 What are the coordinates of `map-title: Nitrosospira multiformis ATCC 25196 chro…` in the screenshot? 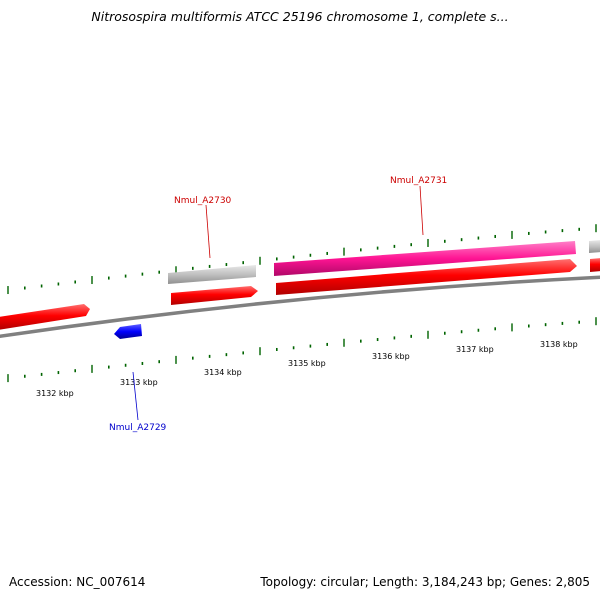 It's located at (300, 16).